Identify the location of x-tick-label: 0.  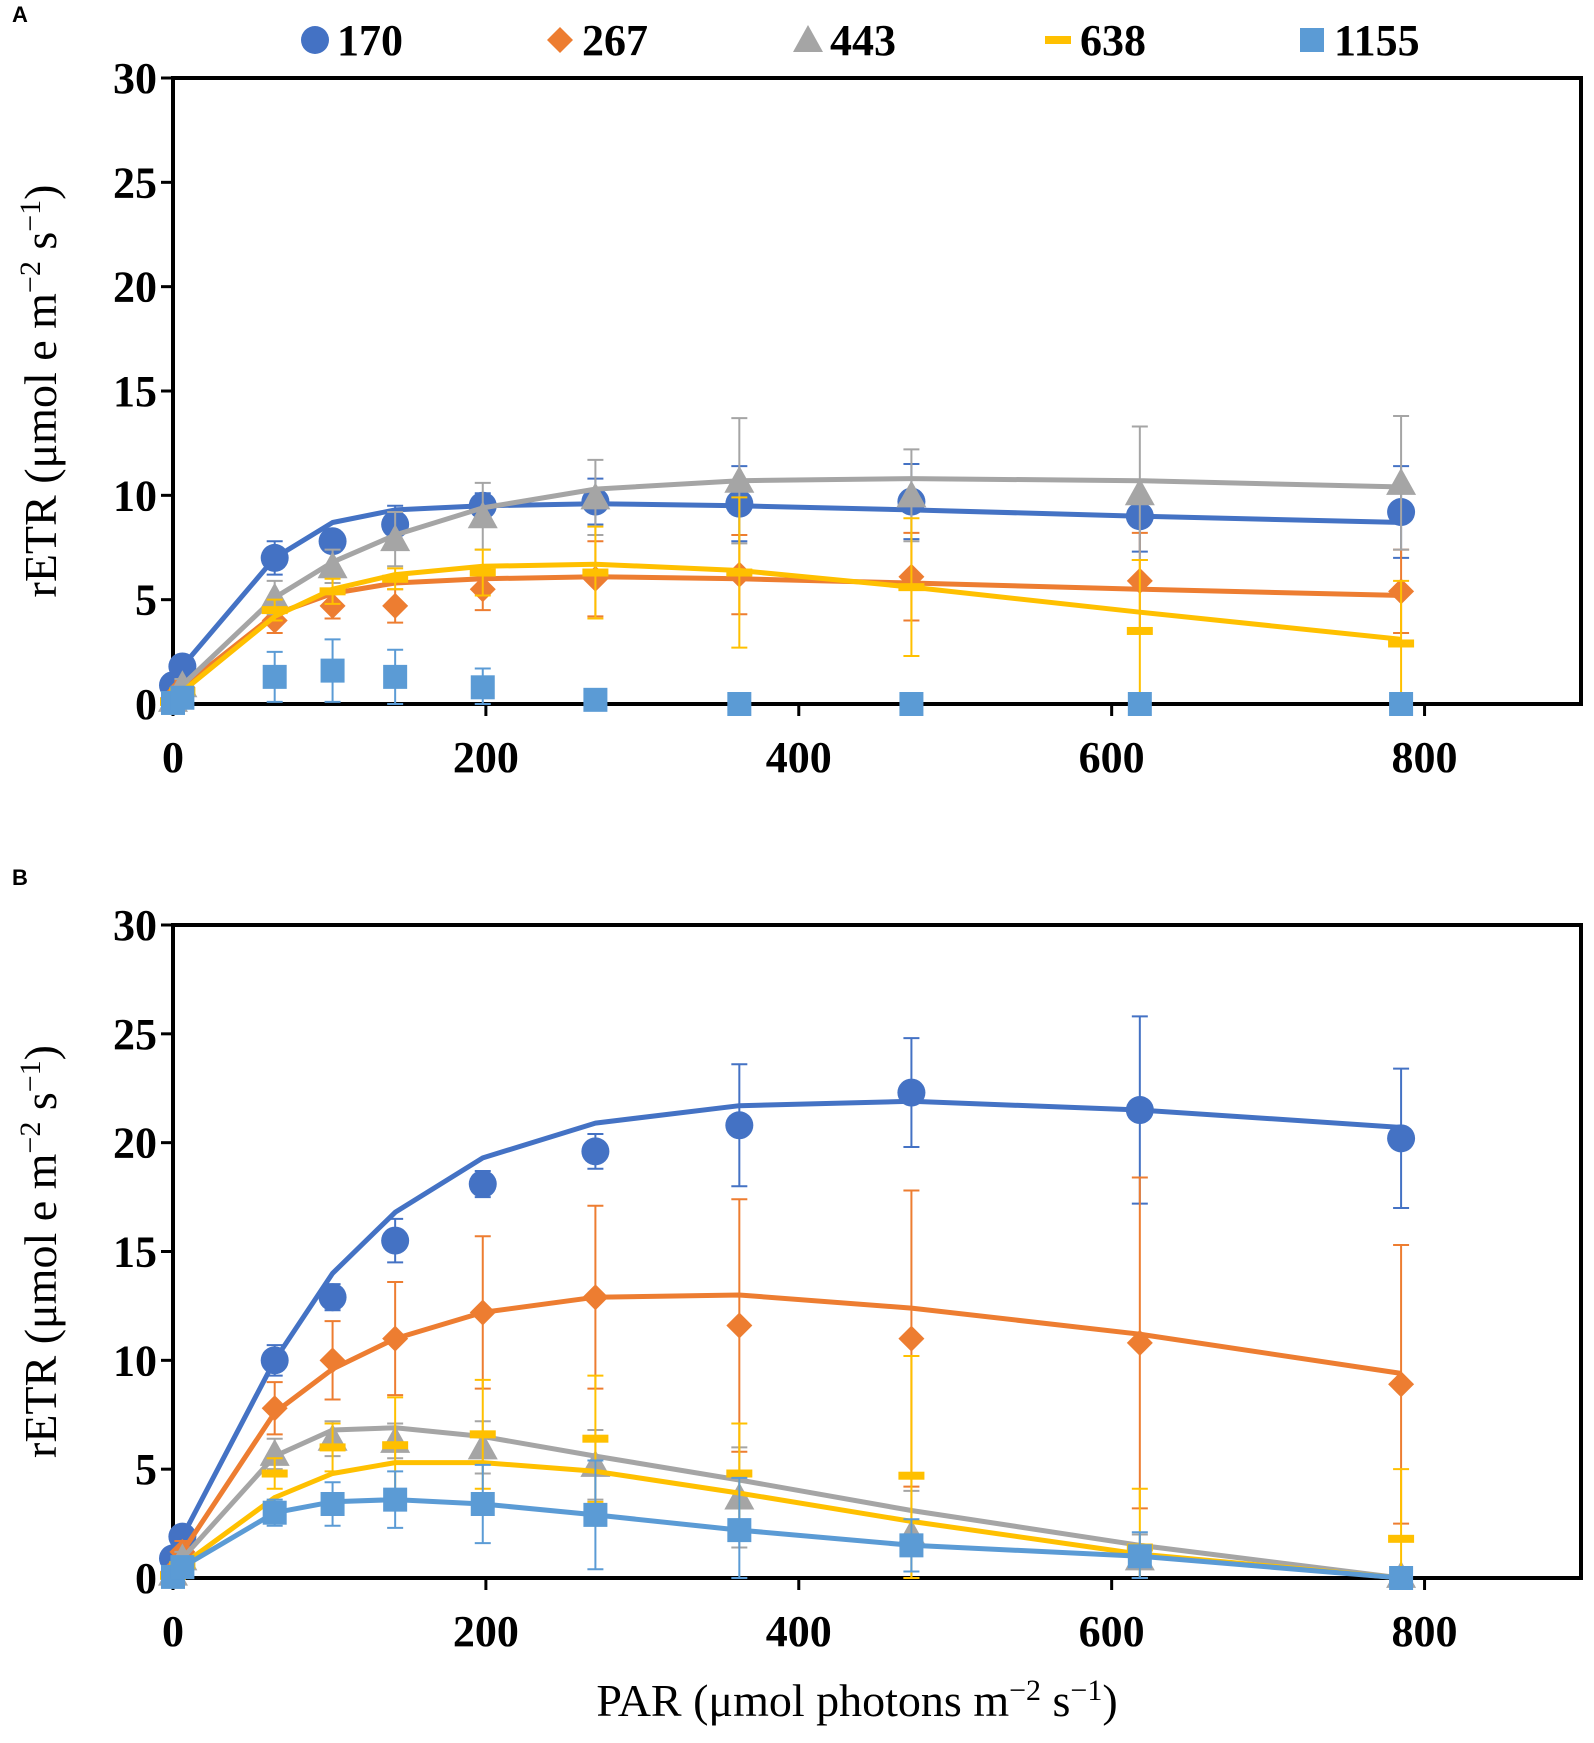
(173, 1631).